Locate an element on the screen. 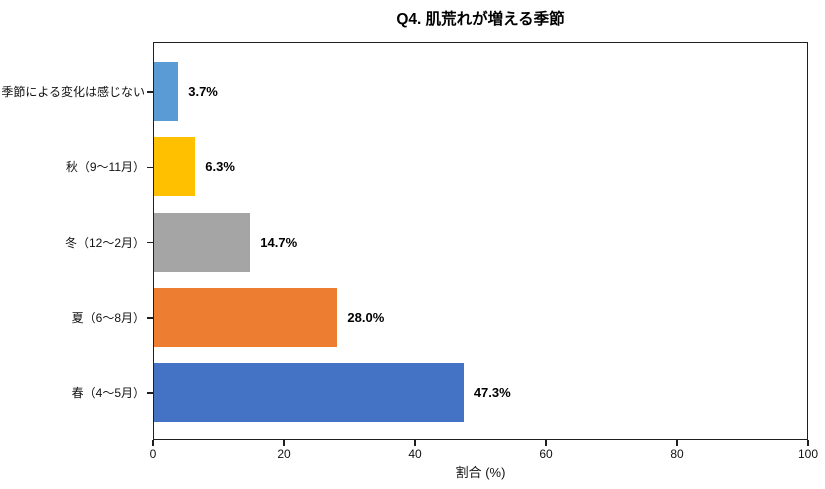 The image size is (825, 489). x-axis-tick-label: 100 is located at coordinates (808, 454).